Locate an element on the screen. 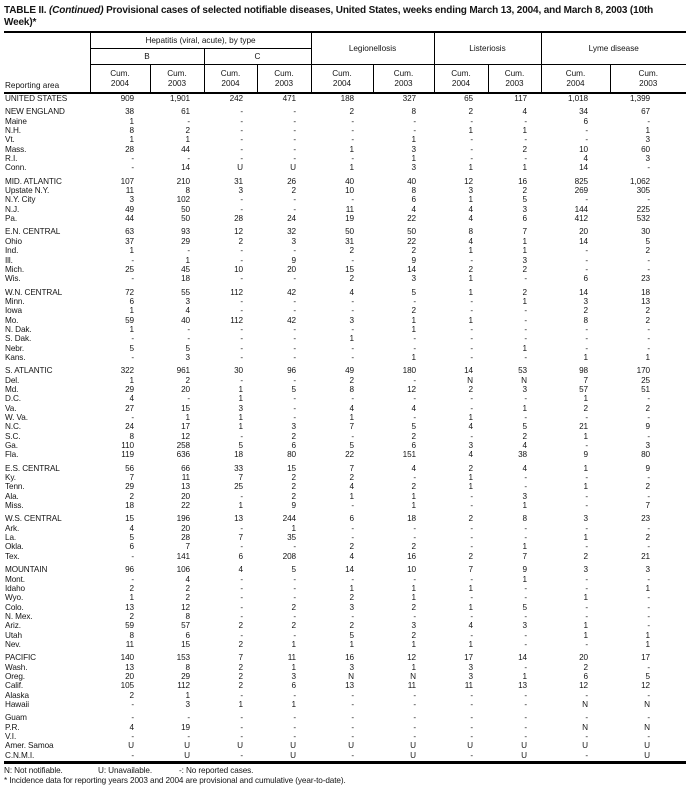 Image resolution: width=686 pixels, height=786 pixels. value-cell: 13 is located at coordinates (238, 519).